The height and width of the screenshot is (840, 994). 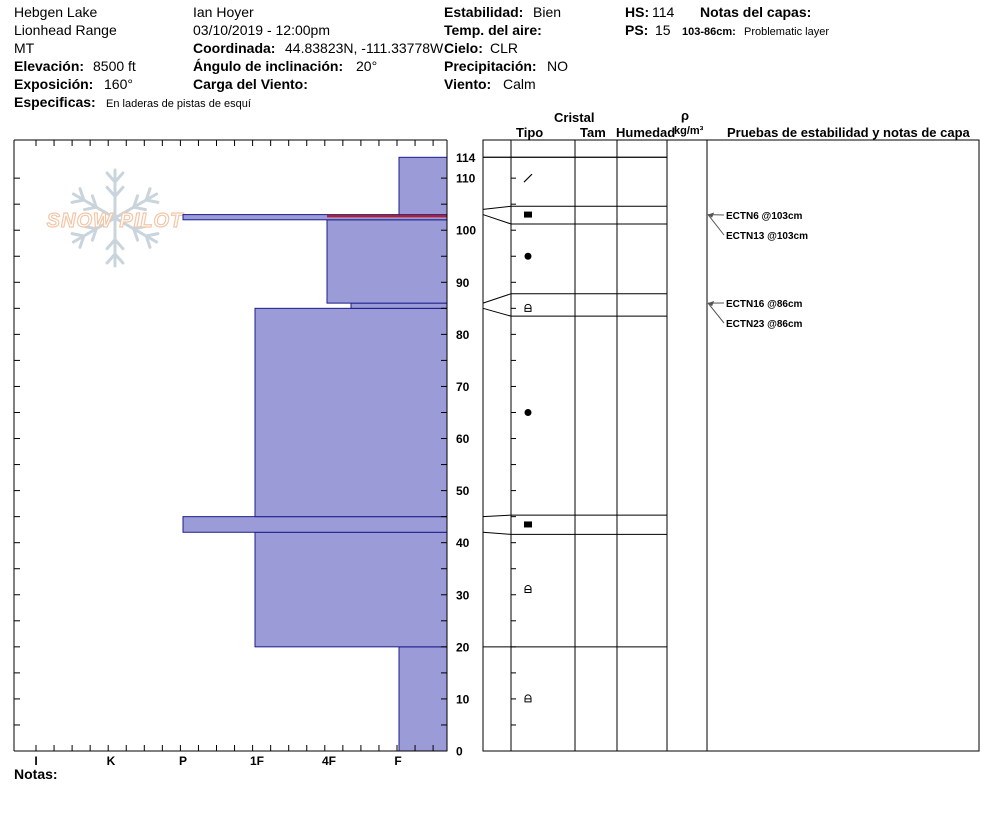 What do you see at coordinates (24, 48) in the screenshot?
I see `state: MT` at bounding box center [24, 48].